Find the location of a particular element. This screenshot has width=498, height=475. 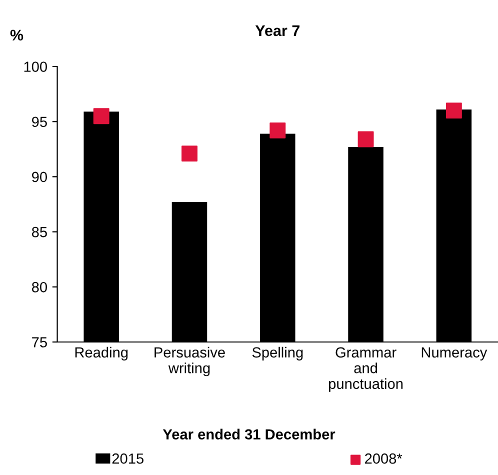

x-tick-label: Numeracy is located at coordinates (455, 353).